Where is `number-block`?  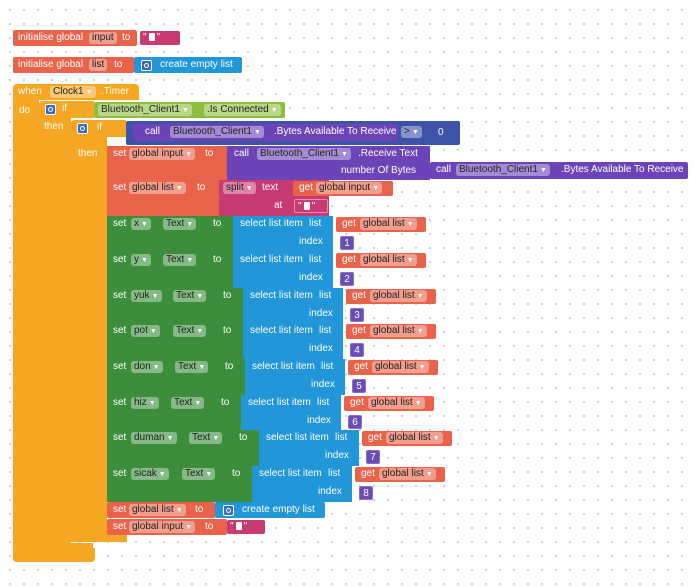 number-block is located at coordinates (441, 133).